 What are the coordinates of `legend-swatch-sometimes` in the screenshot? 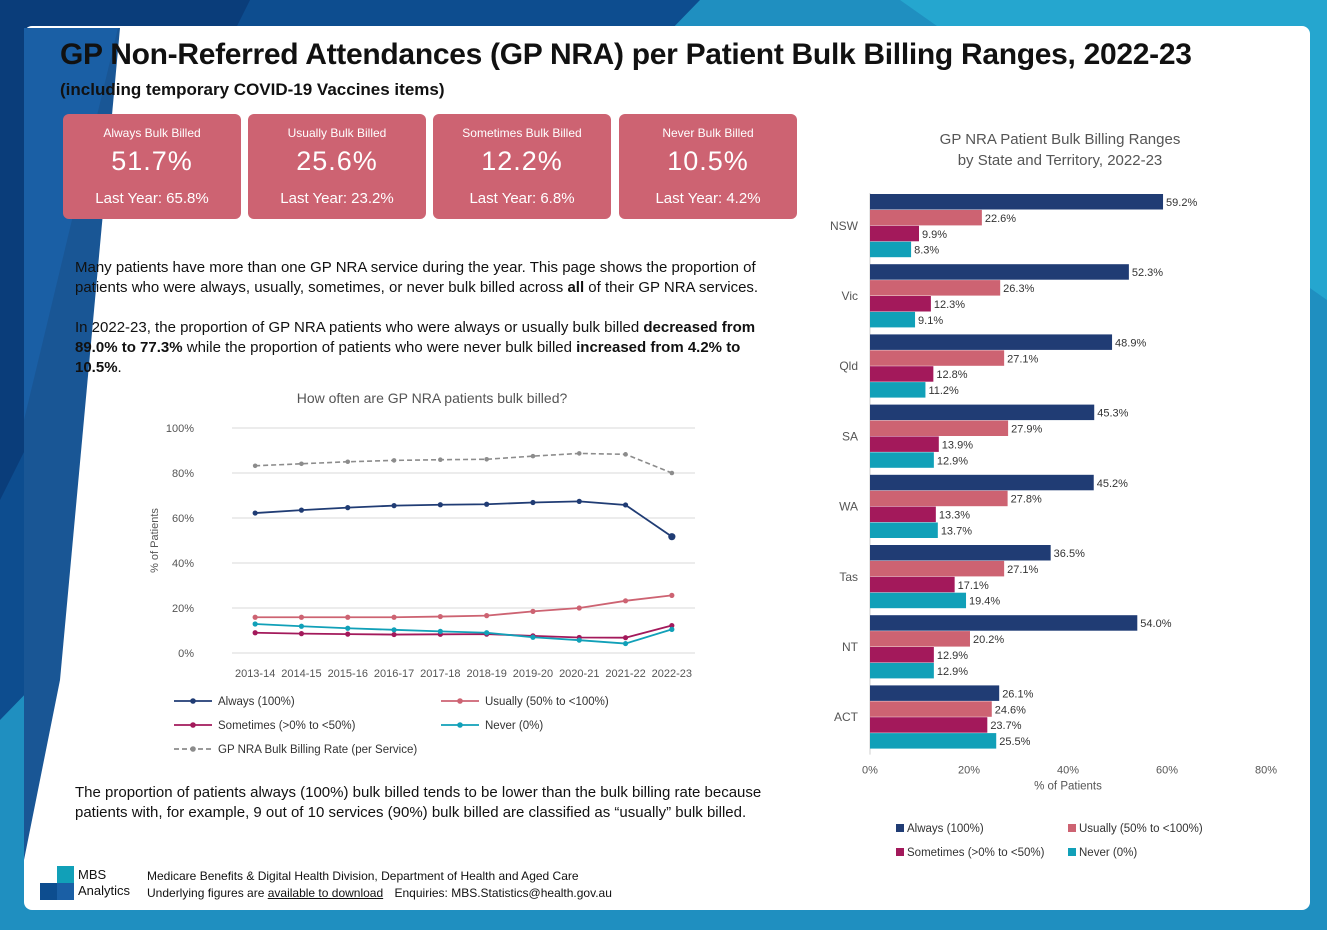 It's located at (900, 852).